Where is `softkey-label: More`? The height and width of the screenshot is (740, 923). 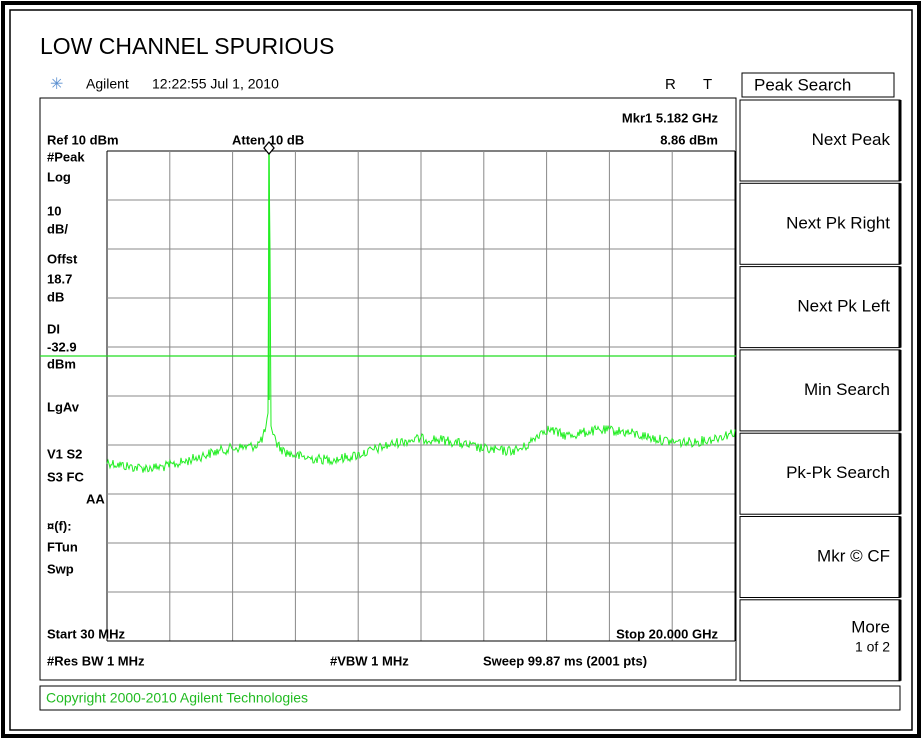 softkey-label: More is located at coordinates (870, 626).